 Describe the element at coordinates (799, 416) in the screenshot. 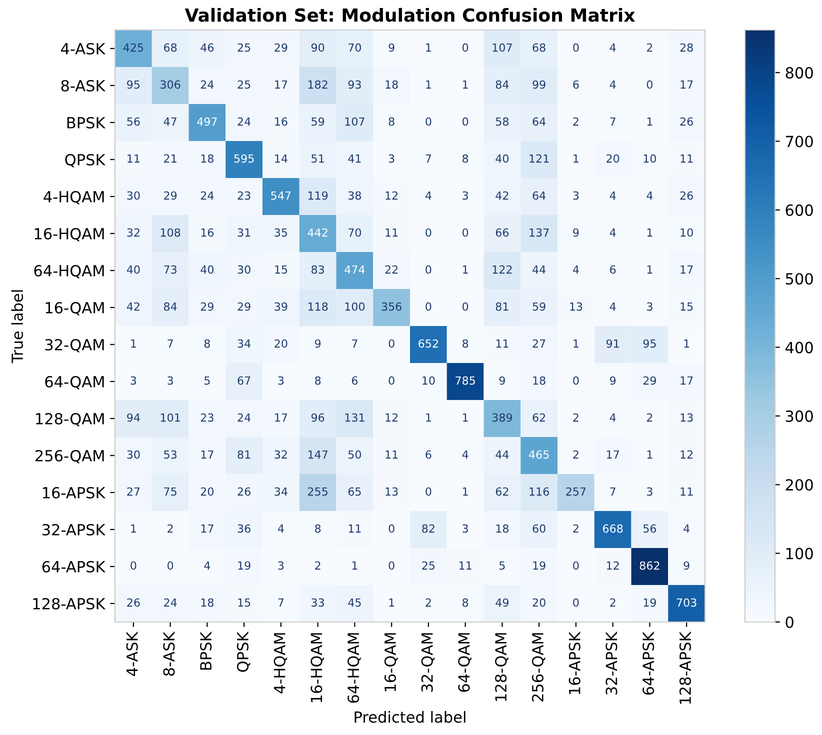

I see `color-bar-label: 300` at that location.